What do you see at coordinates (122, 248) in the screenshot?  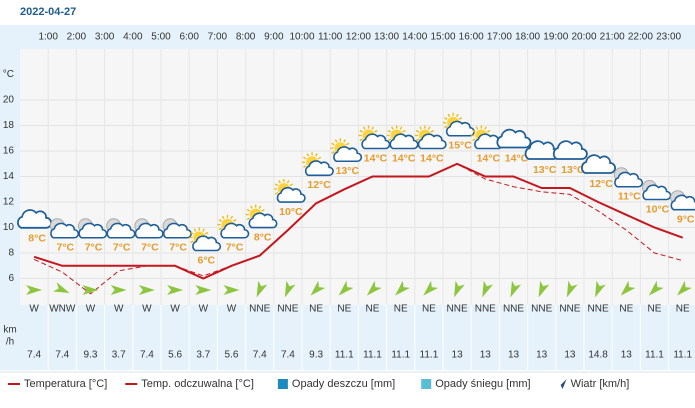 I see `temperature-label: 7°C` at bounding box center [122, 248].